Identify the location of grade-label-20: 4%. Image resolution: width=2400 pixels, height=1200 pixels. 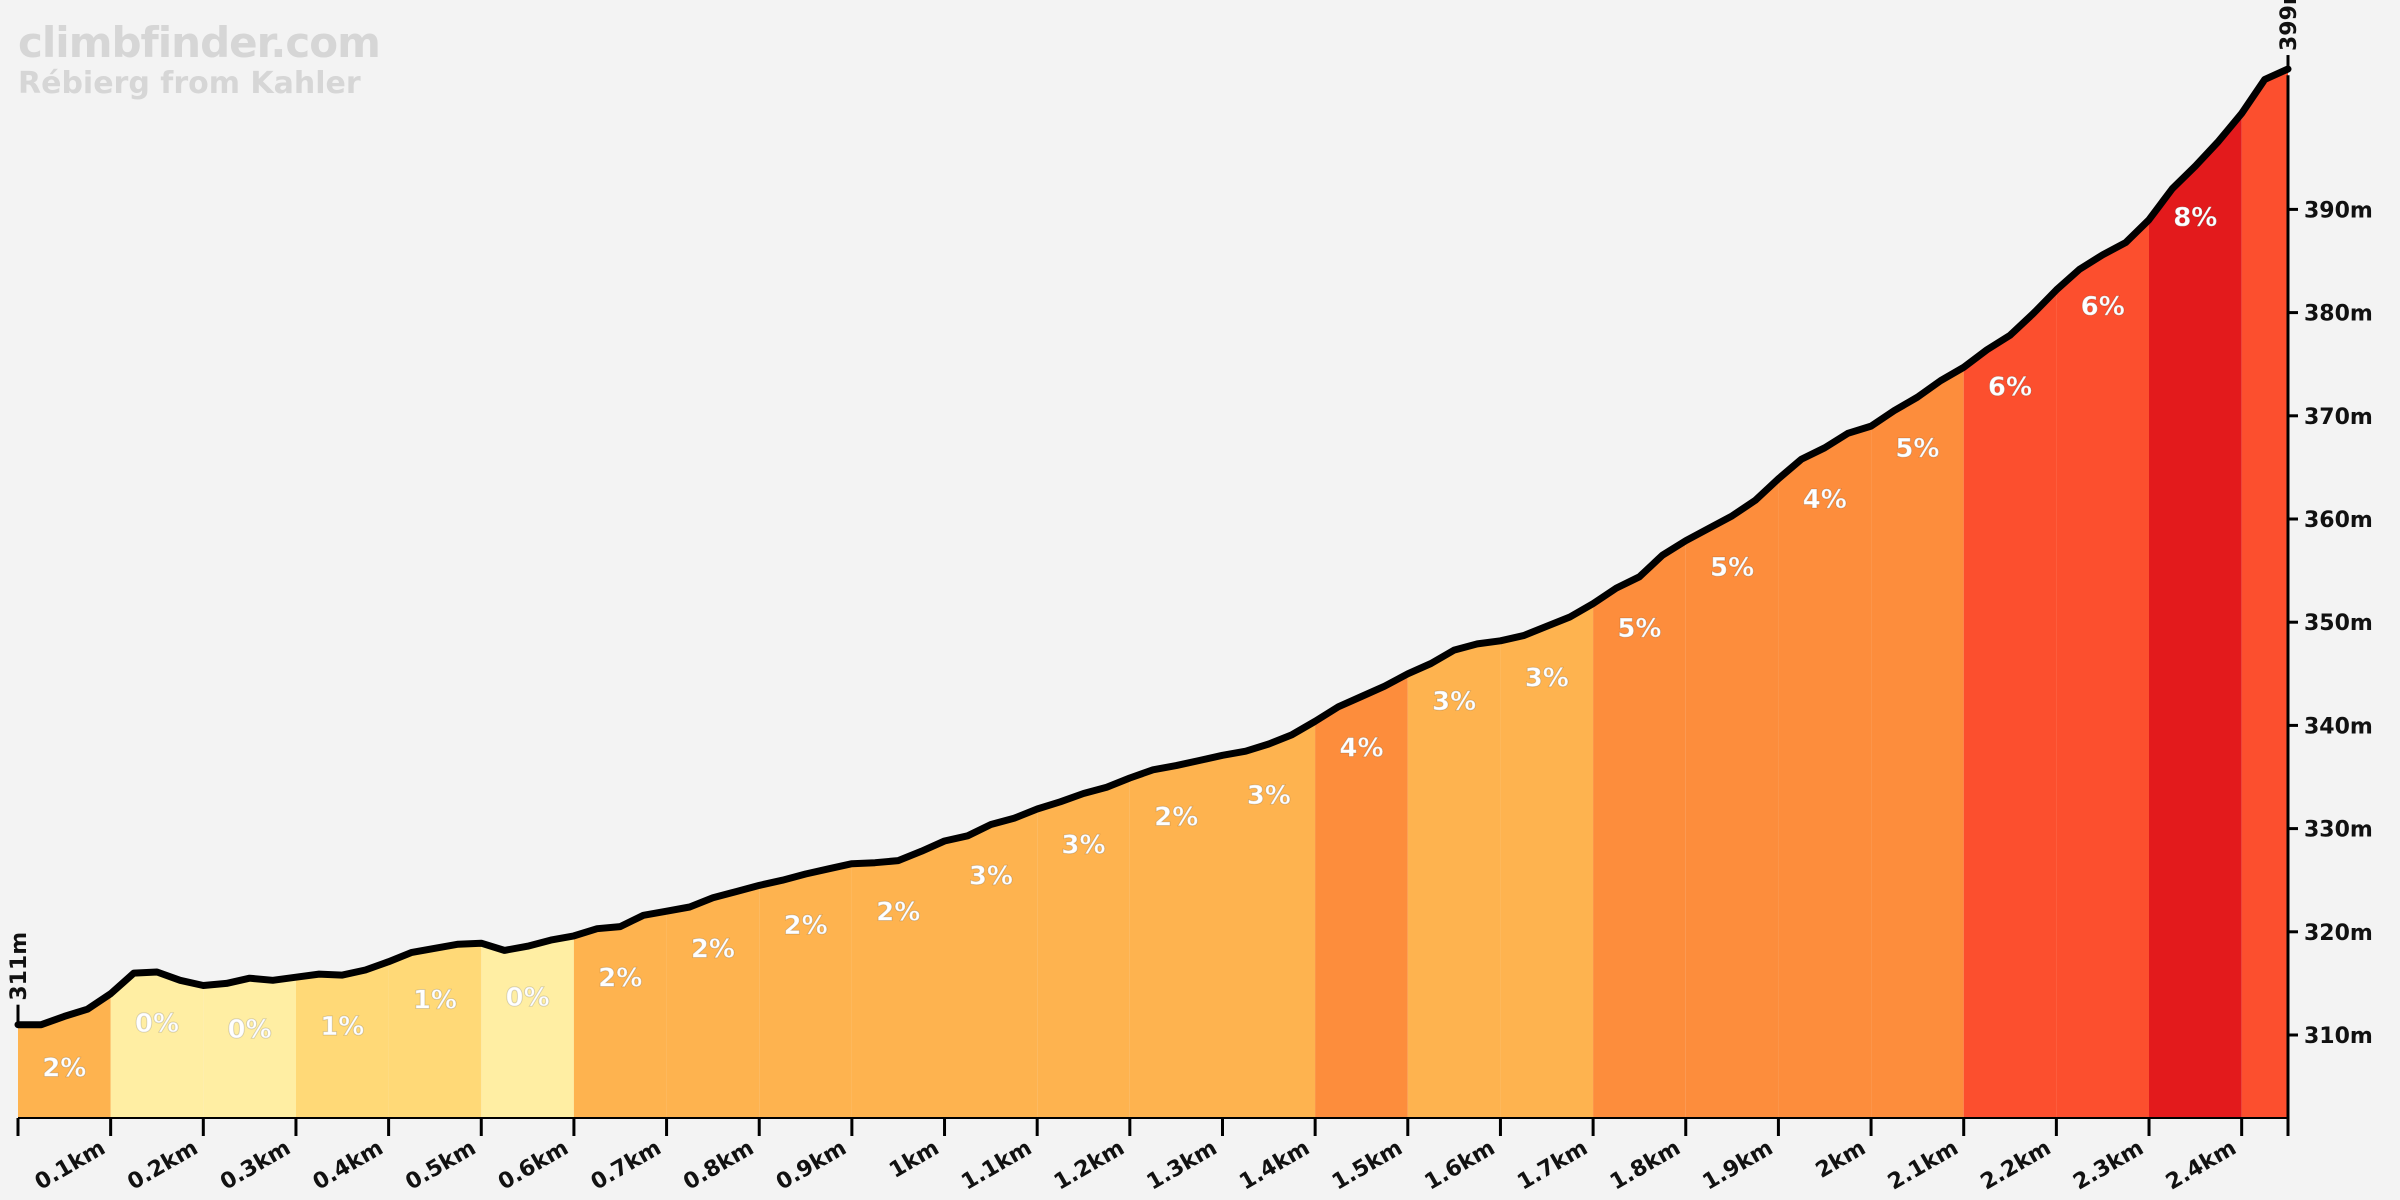
(1825, 500).